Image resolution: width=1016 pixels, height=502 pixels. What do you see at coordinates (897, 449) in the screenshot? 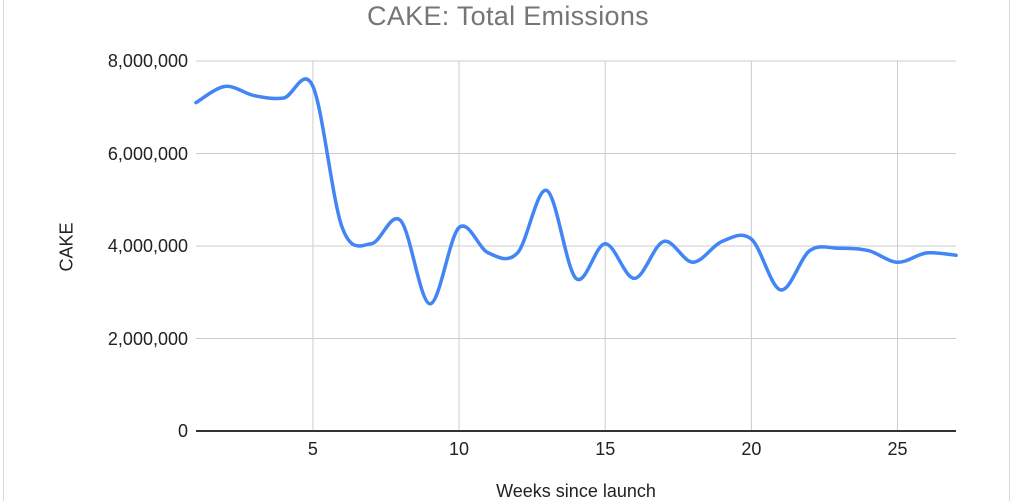
I see `x-tick-label: 25` at bounding box center [897, 449].